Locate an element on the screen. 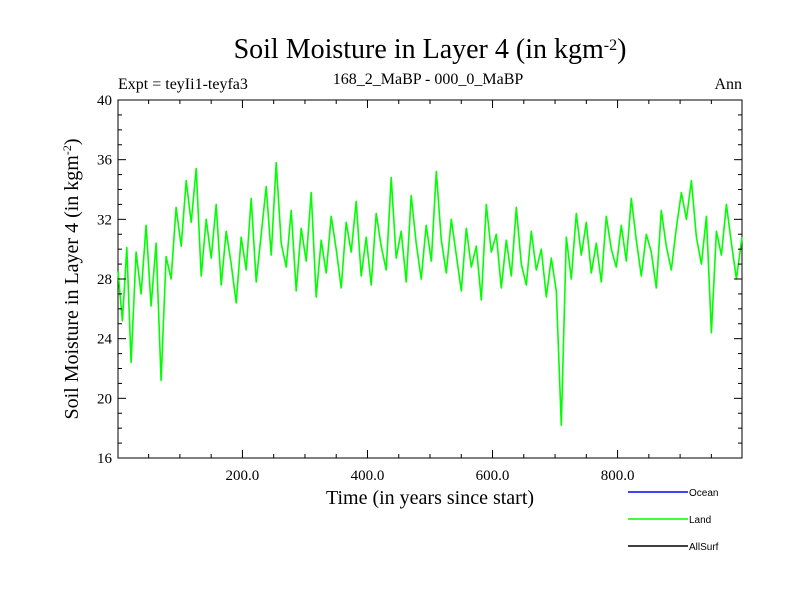 This screenshot has height=600, width=800. x-tick-label: 200.0 is located at coordinates (243, 476).